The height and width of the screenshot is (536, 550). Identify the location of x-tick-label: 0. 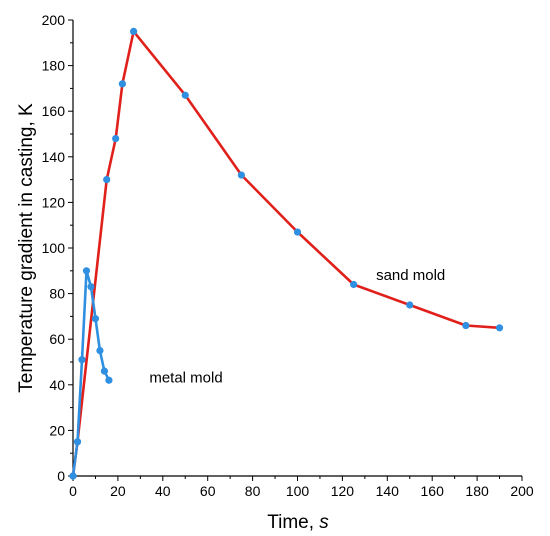
(73, 491).